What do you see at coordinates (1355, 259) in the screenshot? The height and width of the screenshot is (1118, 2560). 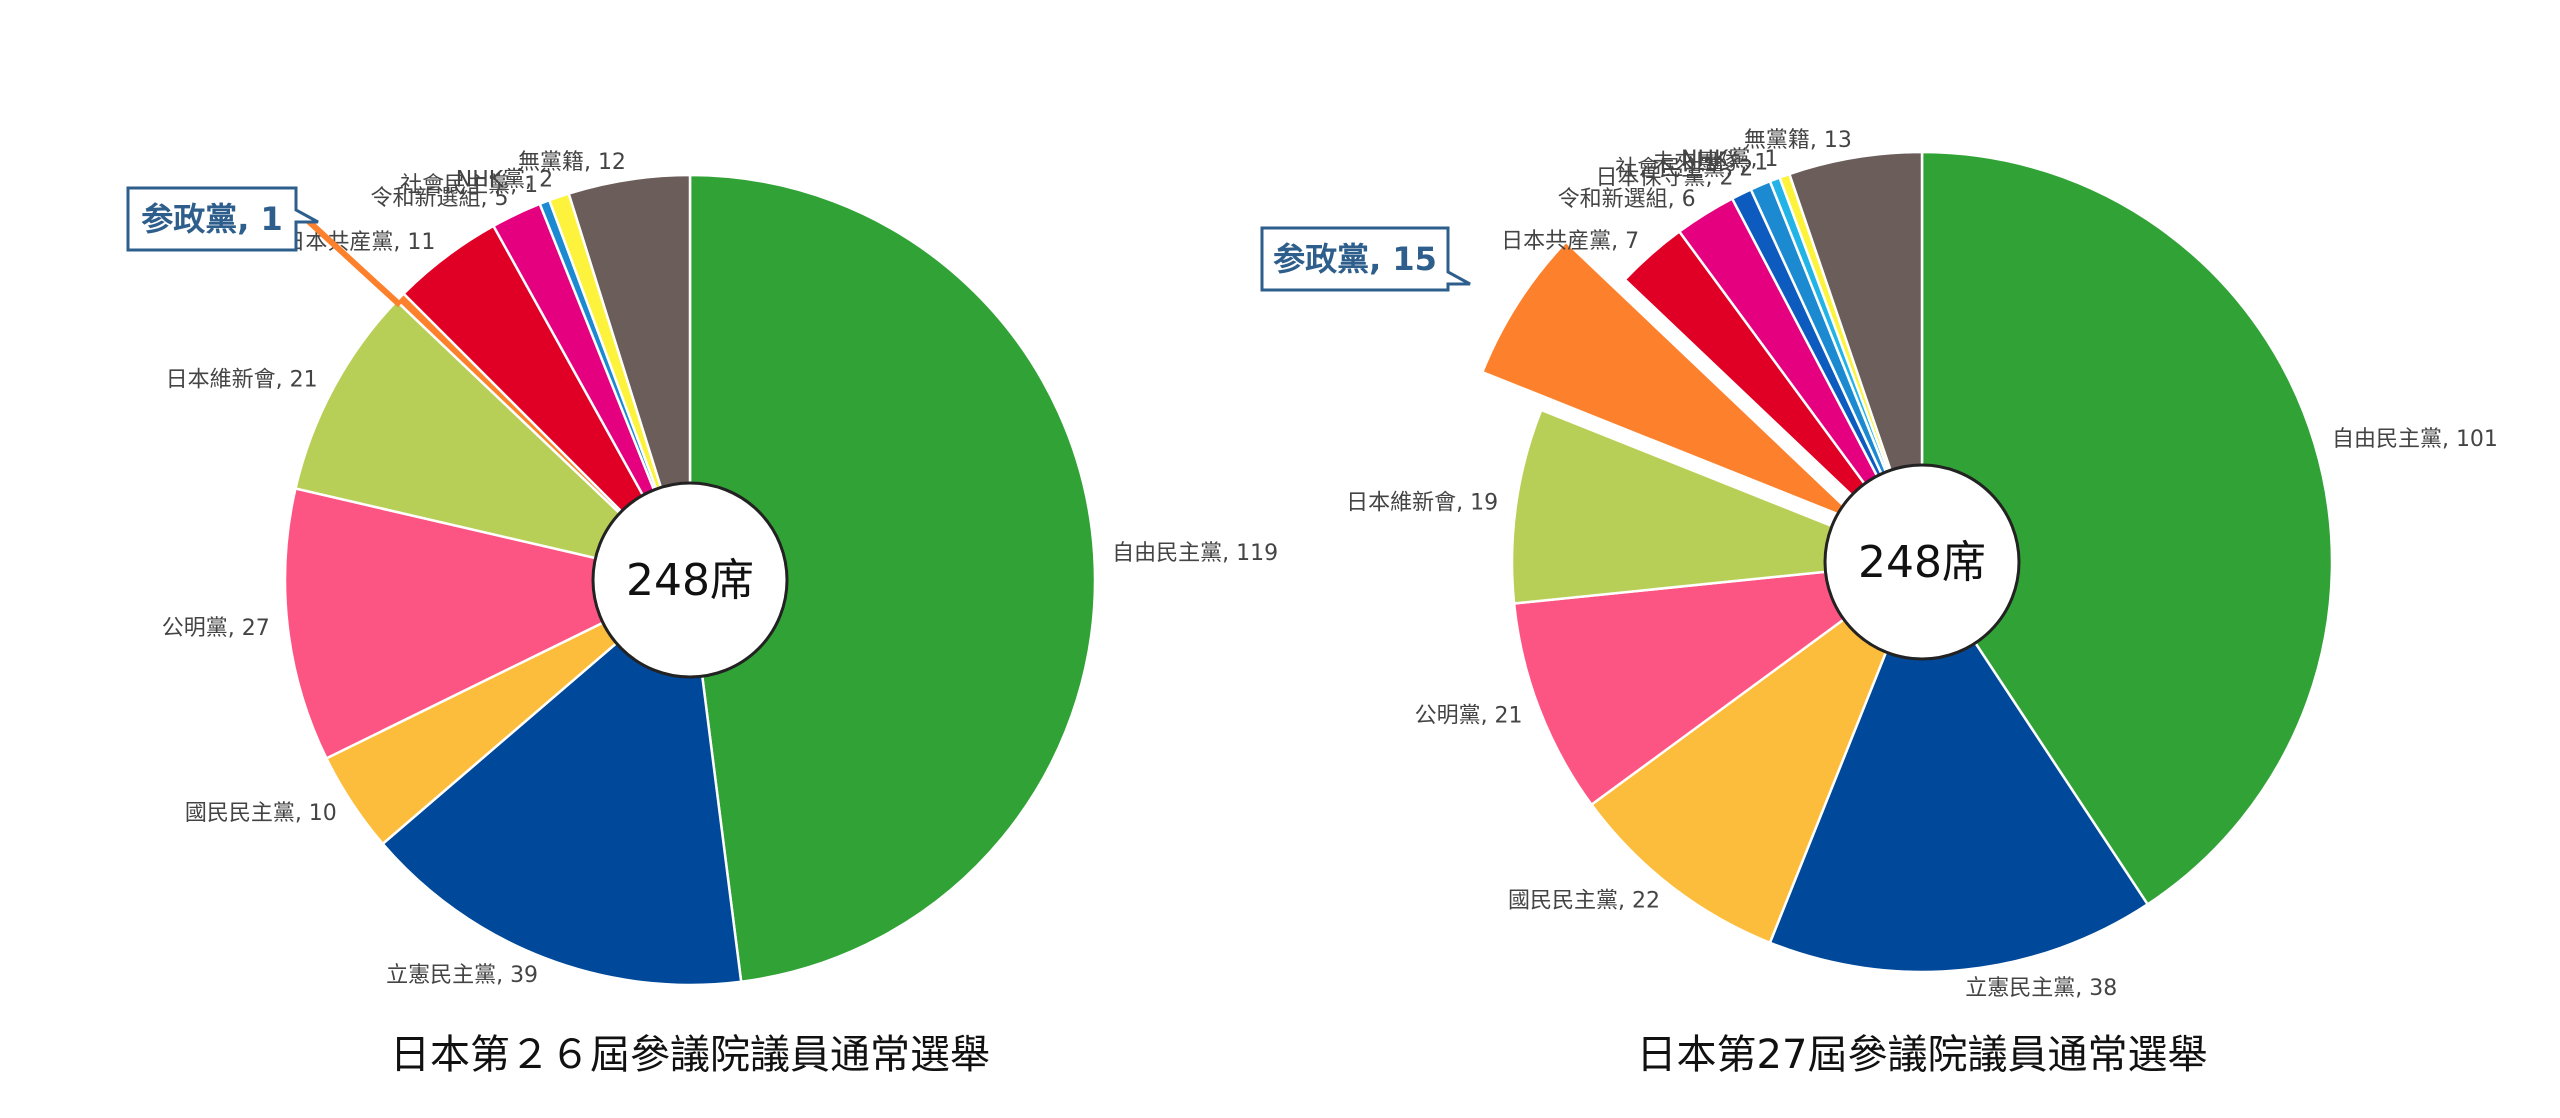 I see `callout-text: 参政黨, 15` at bounding box center [1355, 259].